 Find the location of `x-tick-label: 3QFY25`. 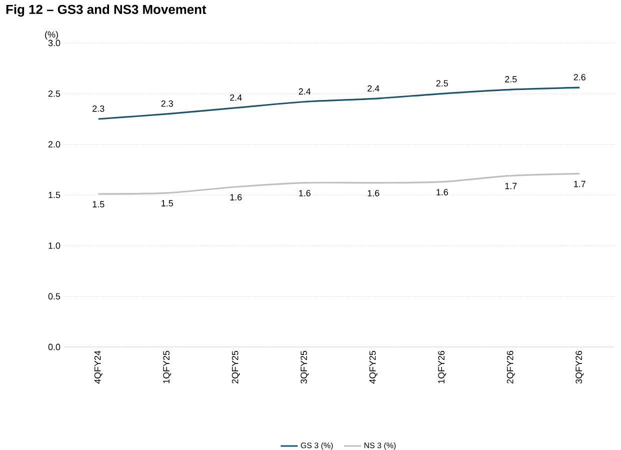

x-tick-label: 3QFY25 is located at coordinates (304, 367).